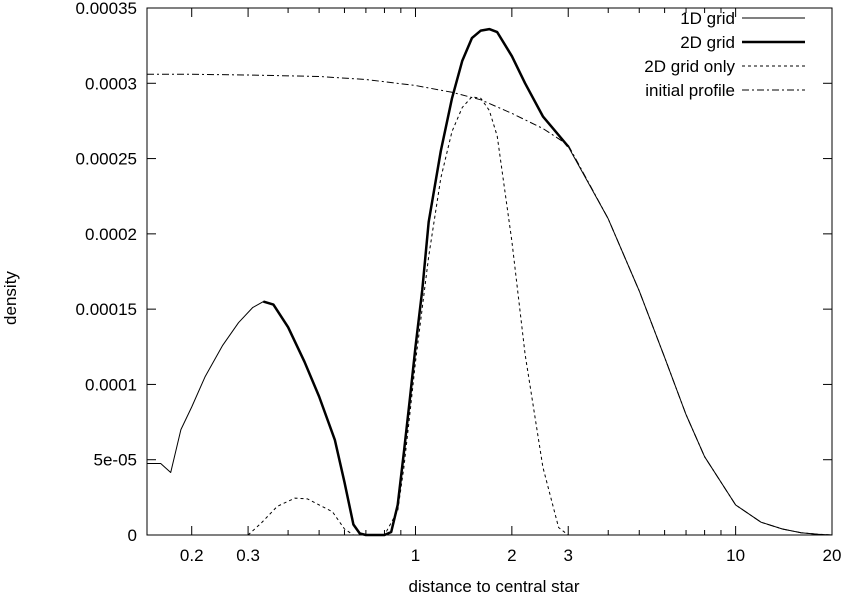 This screenshot has height=601, width=842. What do you see at coordinates (415, 555) in the screenshot?
I see `x-tick-label: 1` at bounding box center [415, 555].